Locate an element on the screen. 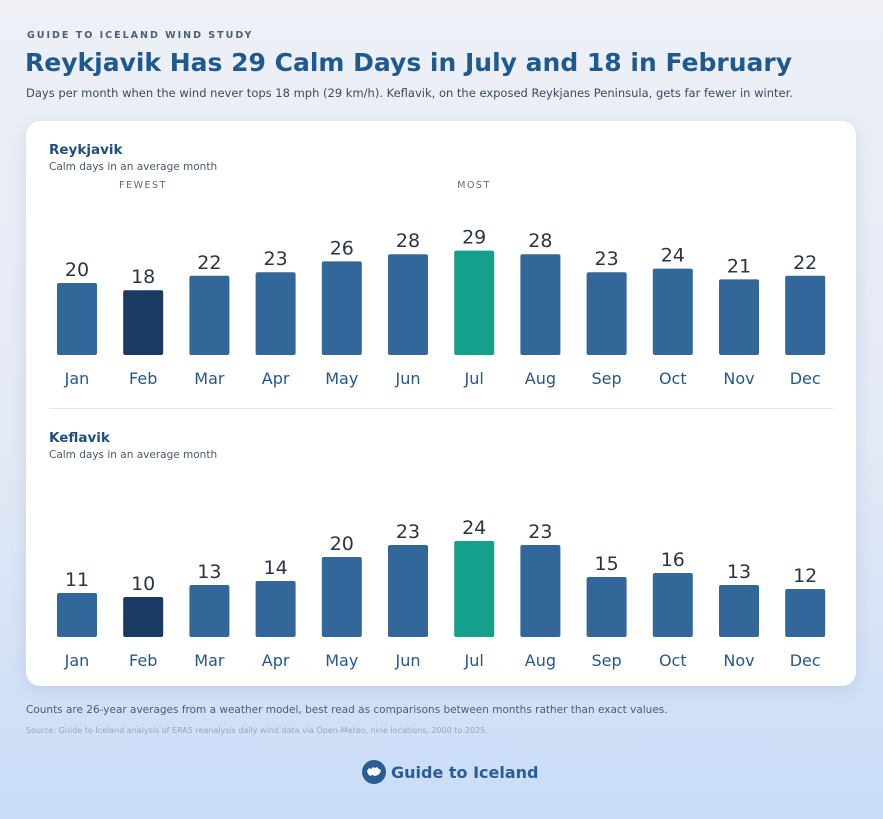  keflavik-bar-dec is located at coordinates (805, 613).